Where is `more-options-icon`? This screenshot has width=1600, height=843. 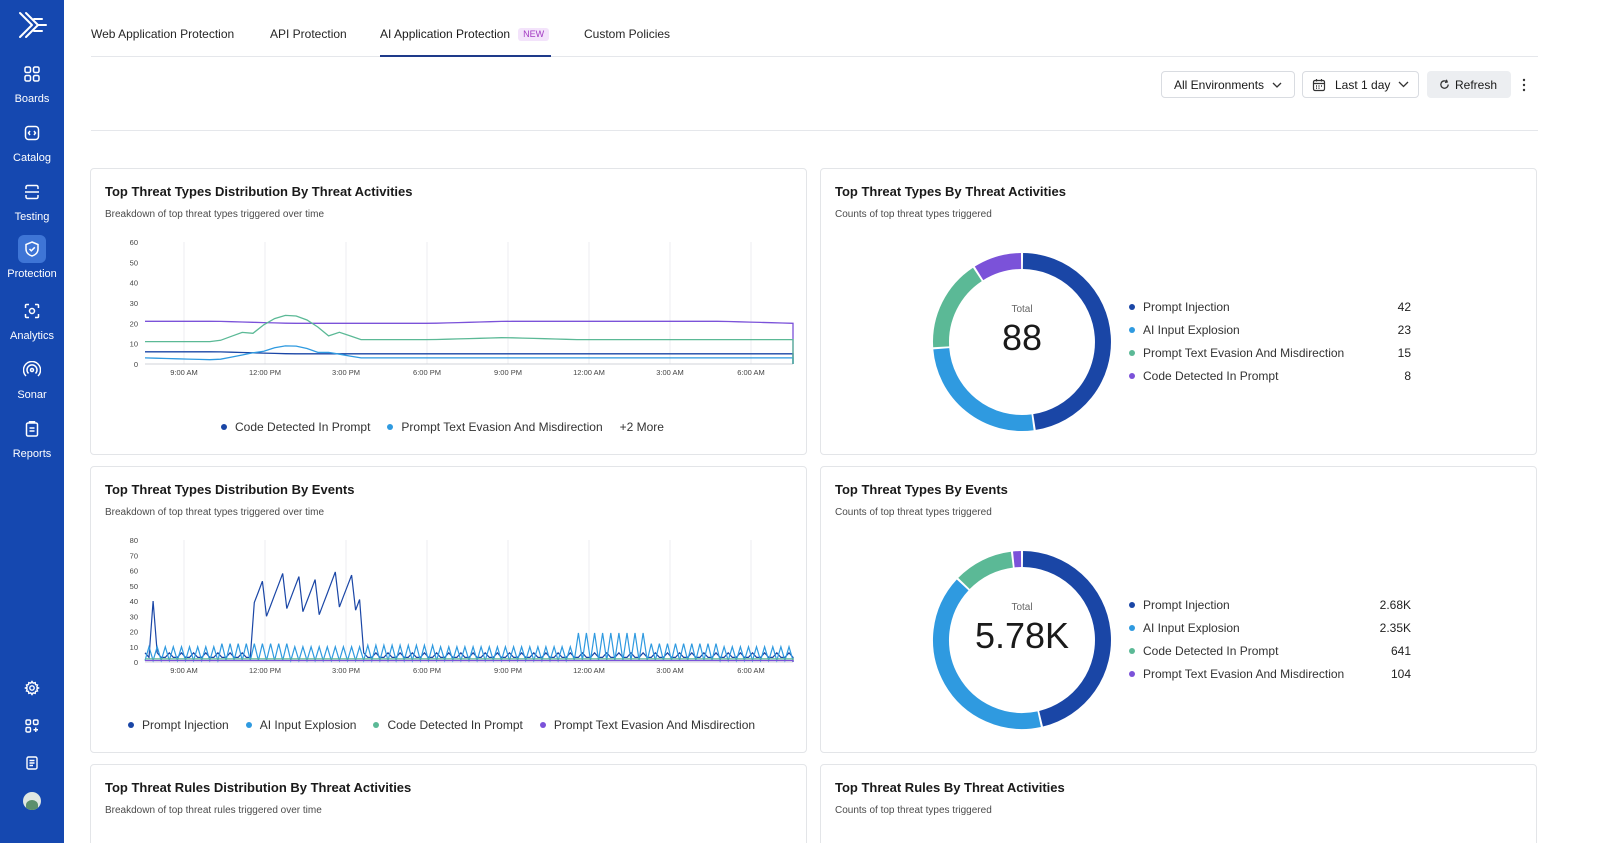
more-options-icon is located at coordinates (1524, 85).